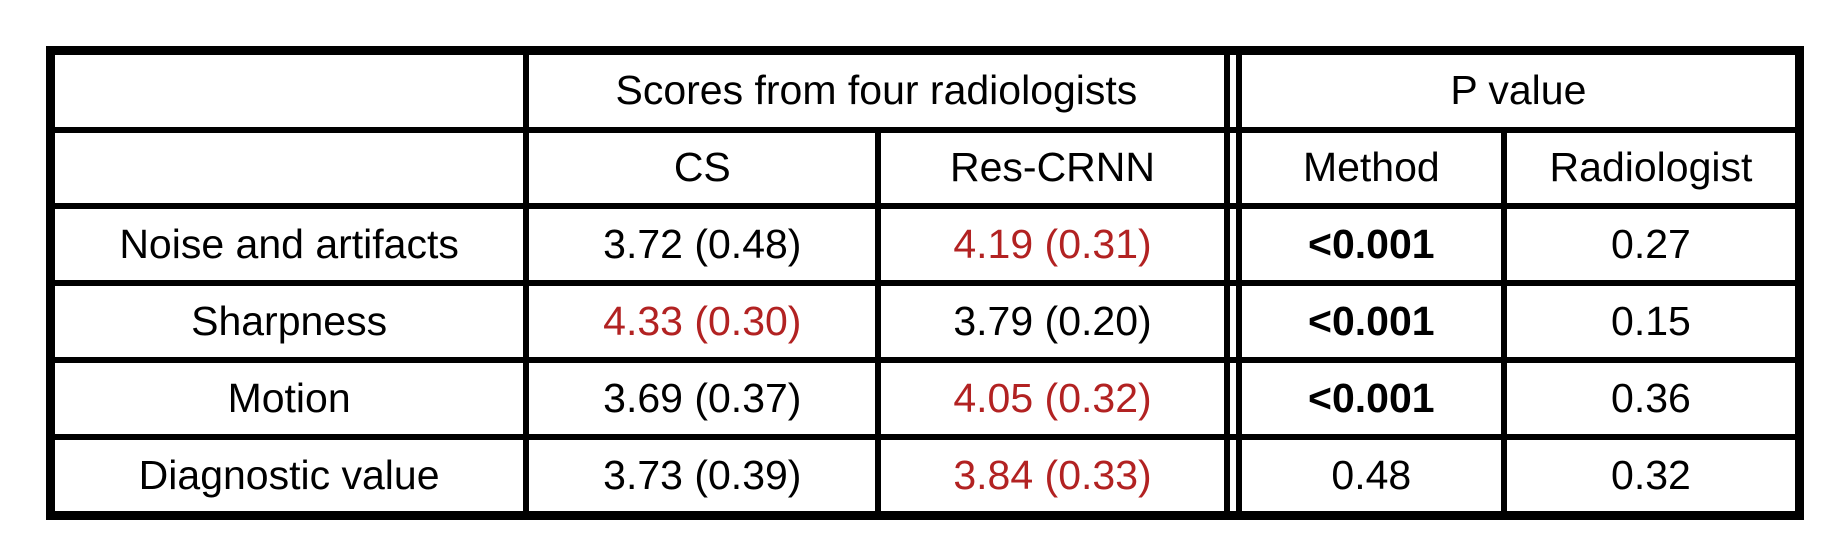 The height and width of the screenshot is (538, 1826). Describe the element at coordinates (288, 244) in the screenshot. I see `row-label: Noise and artifacts` at that location.